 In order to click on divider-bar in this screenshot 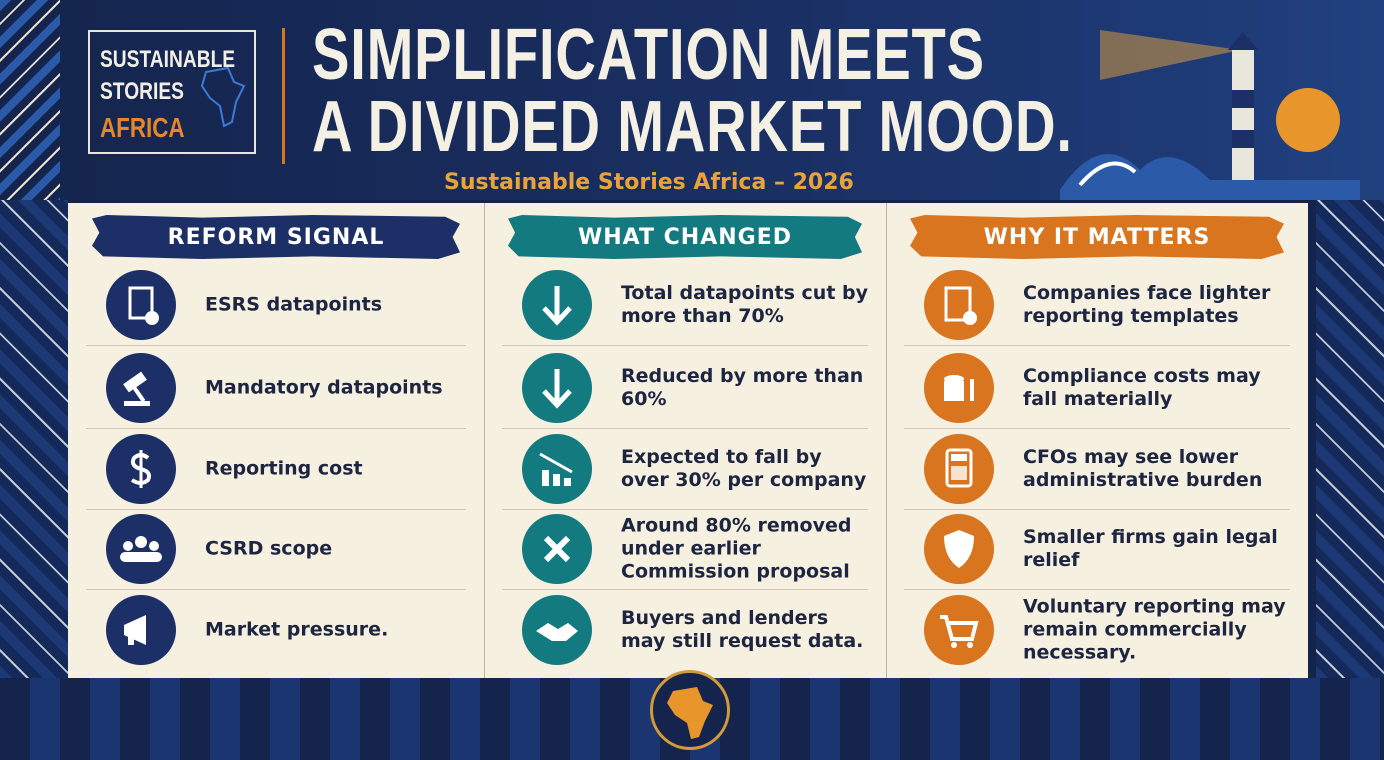, I will do `click(283, 96)`.